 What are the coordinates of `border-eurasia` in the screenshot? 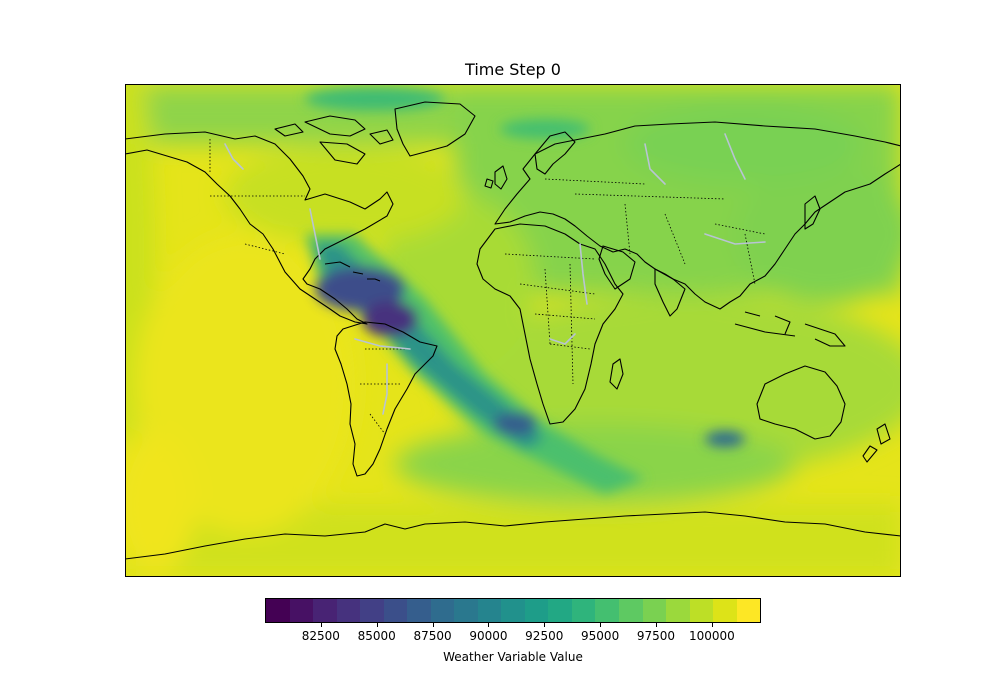 It's located at (655, 231).